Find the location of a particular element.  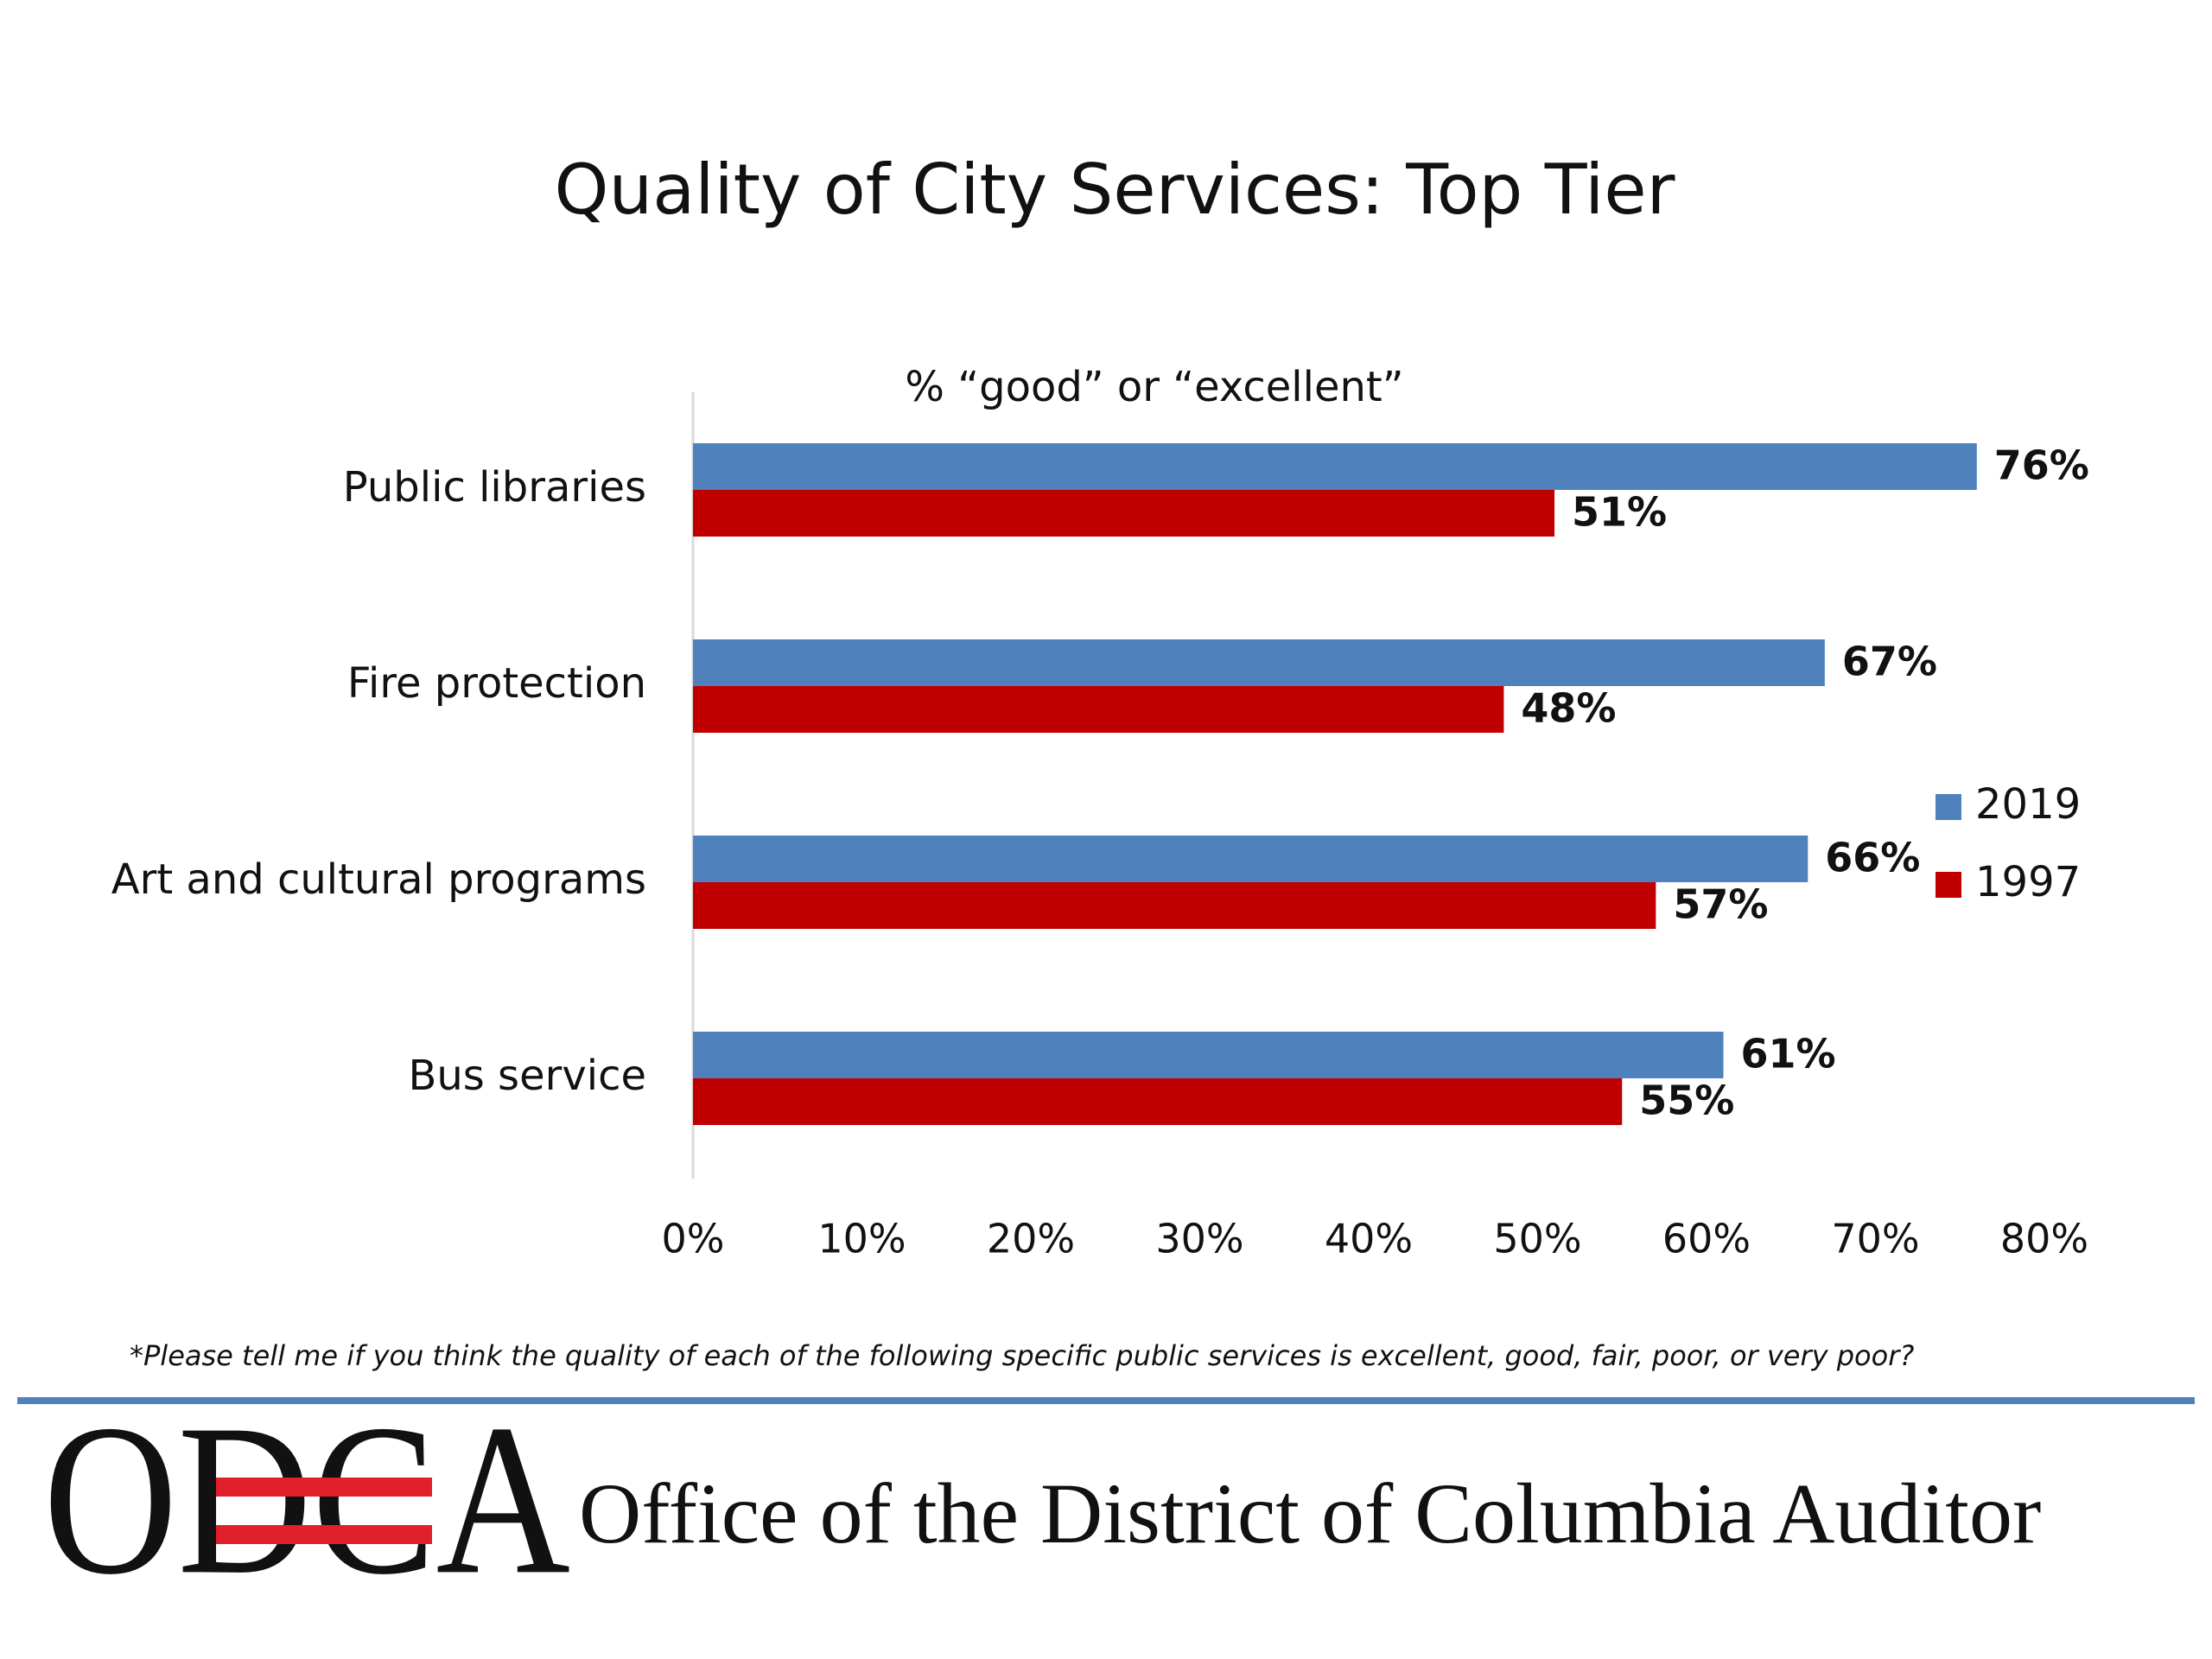

x-tick-label: 70% is located at coordinates (1875, 1239).